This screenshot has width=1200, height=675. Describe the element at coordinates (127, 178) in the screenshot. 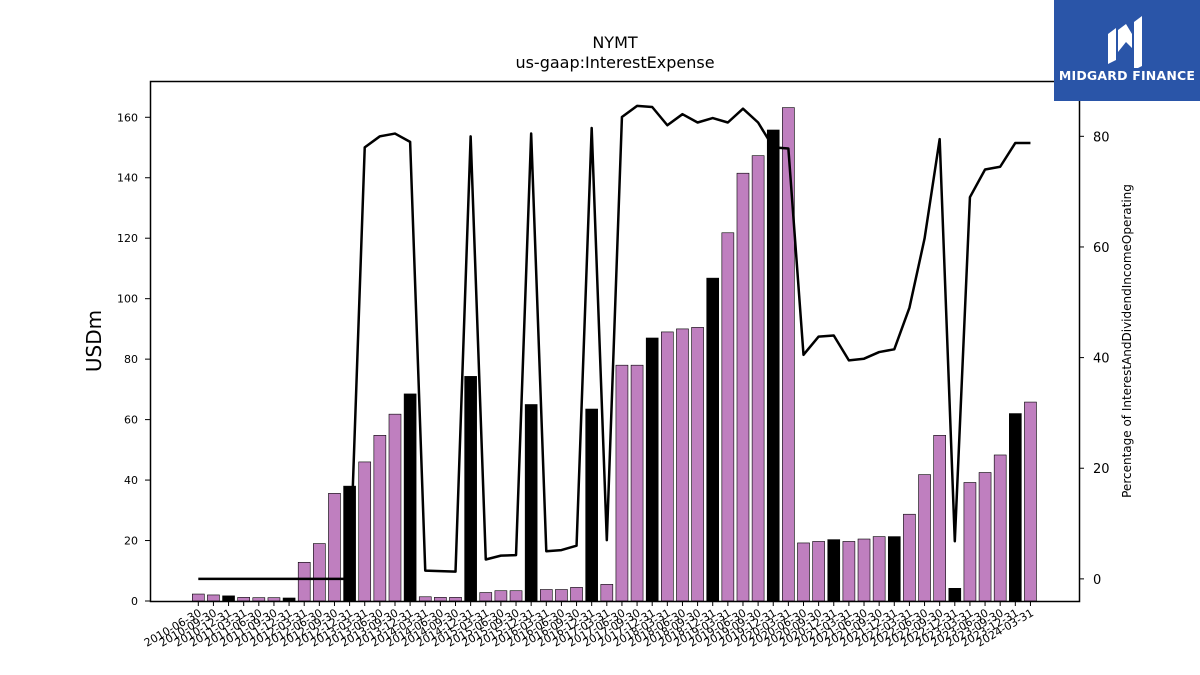

I see `y-tick-label: 140` at that location.